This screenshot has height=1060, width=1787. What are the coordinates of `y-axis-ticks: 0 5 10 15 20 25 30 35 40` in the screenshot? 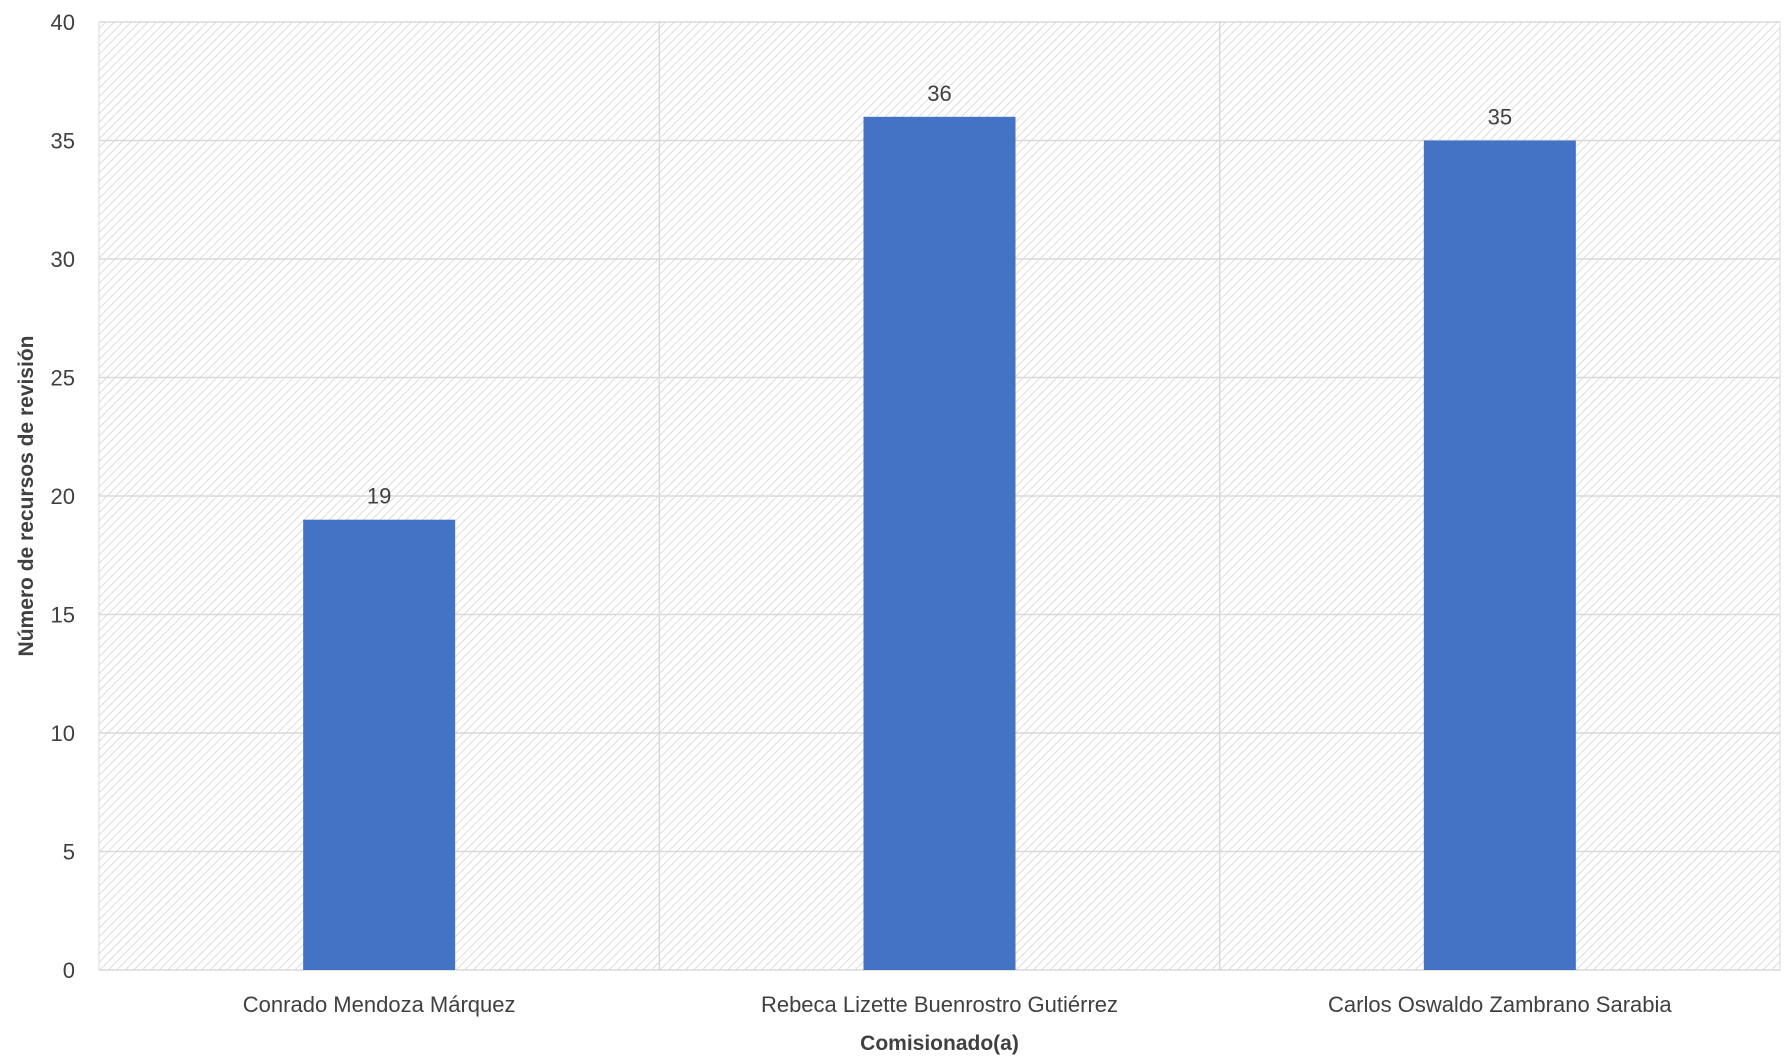 It's located at (63, 496).